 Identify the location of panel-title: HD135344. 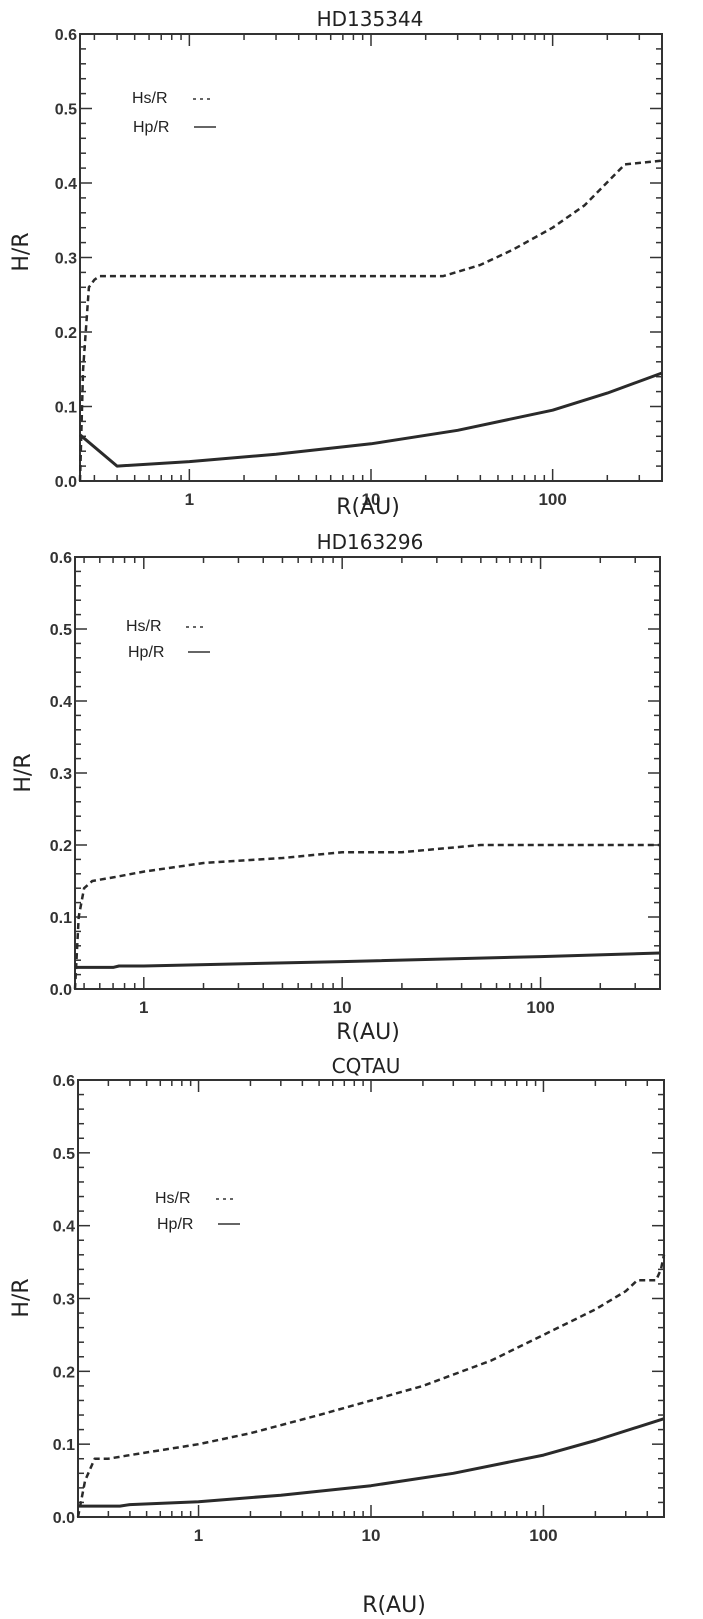
(370, 19).